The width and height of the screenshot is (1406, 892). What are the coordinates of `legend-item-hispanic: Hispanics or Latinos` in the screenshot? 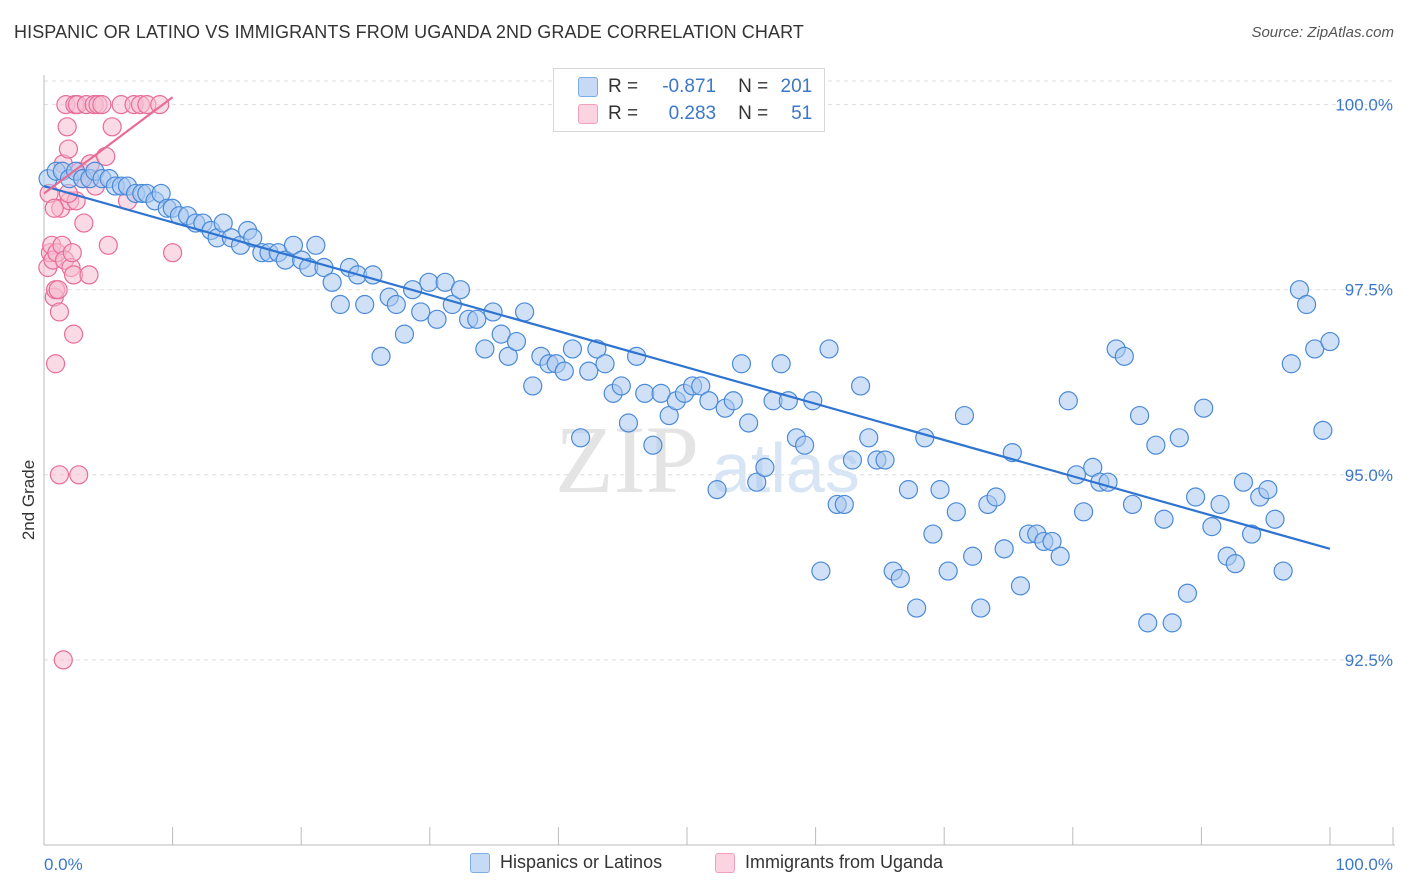 It's located at (566, 862).